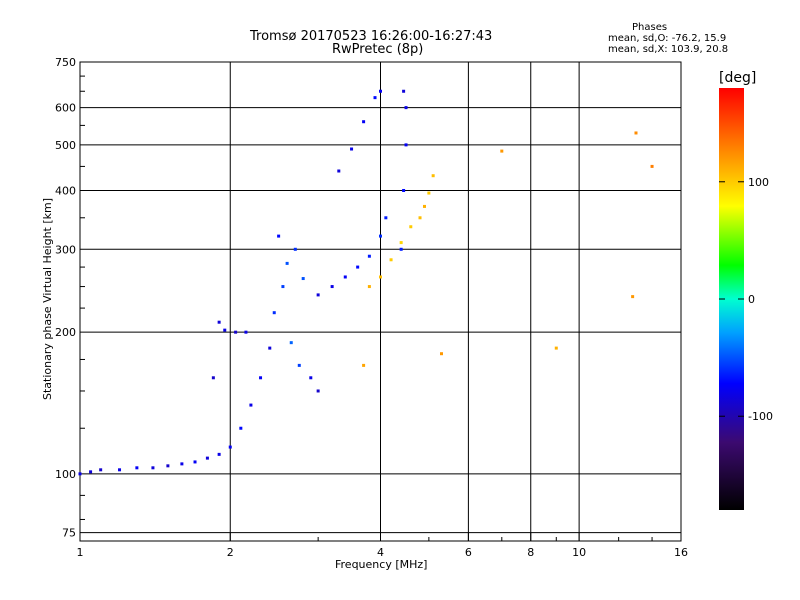 The image size is (800, 600). I want to click on chart-title: Tromsø 20170523 16:26:00-16:27:43, so click(371, 36).